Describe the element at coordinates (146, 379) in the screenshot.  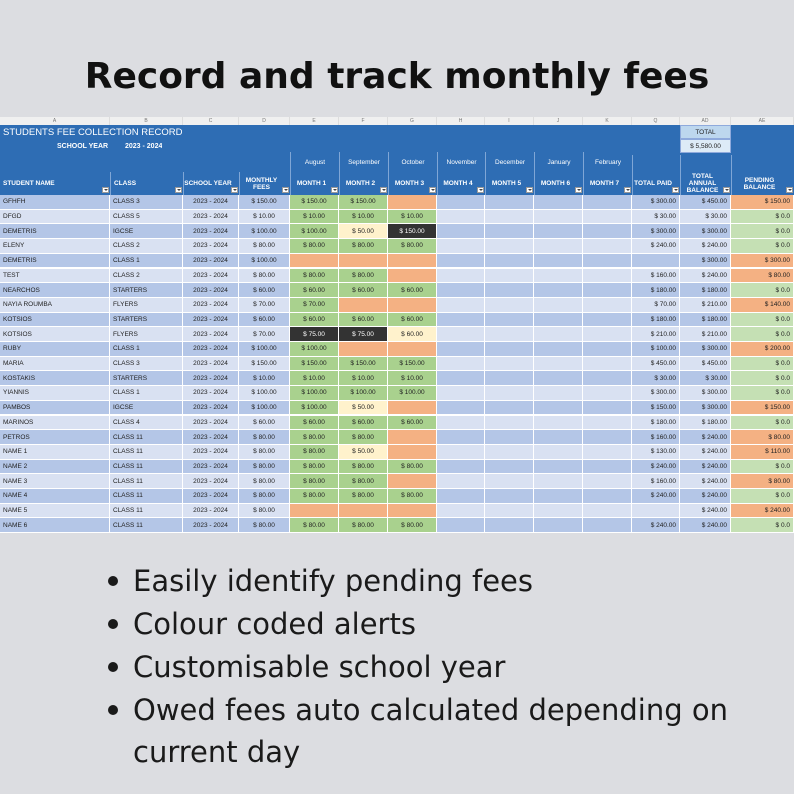
I see `text-cell: STARTERS` at that location.